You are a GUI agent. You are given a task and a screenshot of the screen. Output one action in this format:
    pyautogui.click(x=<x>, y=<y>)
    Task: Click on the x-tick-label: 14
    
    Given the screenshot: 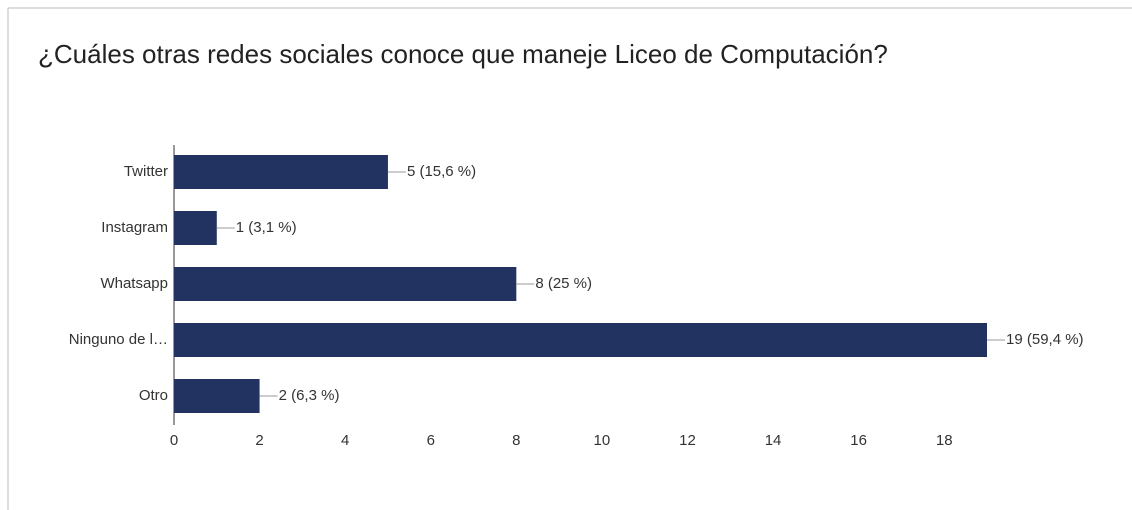 What is the action you would take?
    pyautogui.click(x=773, y=440)
    